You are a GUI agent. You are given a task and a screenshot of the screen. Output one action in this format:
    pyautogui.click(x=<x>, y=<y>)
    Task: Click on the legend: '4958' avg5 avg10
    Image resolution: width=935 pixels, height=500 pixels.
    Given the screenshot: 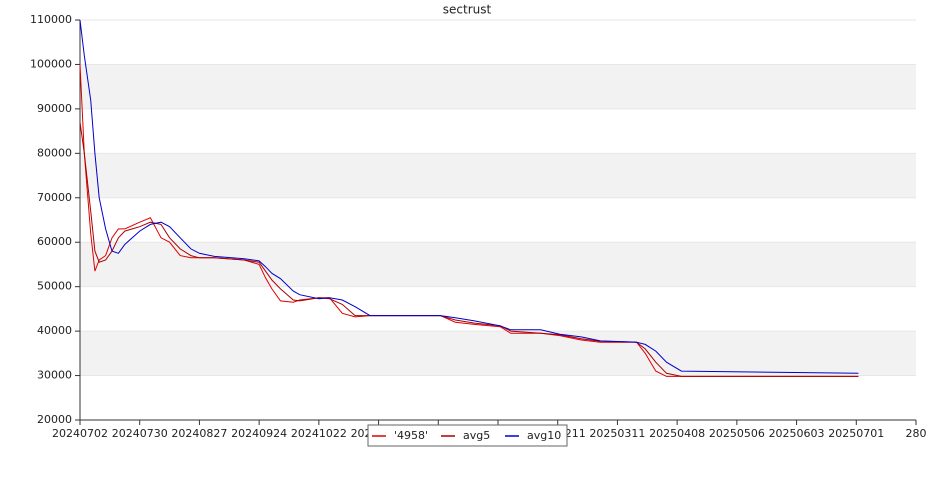 What is the action you would take?
    pyautogui.click(x=467, y=435)
    